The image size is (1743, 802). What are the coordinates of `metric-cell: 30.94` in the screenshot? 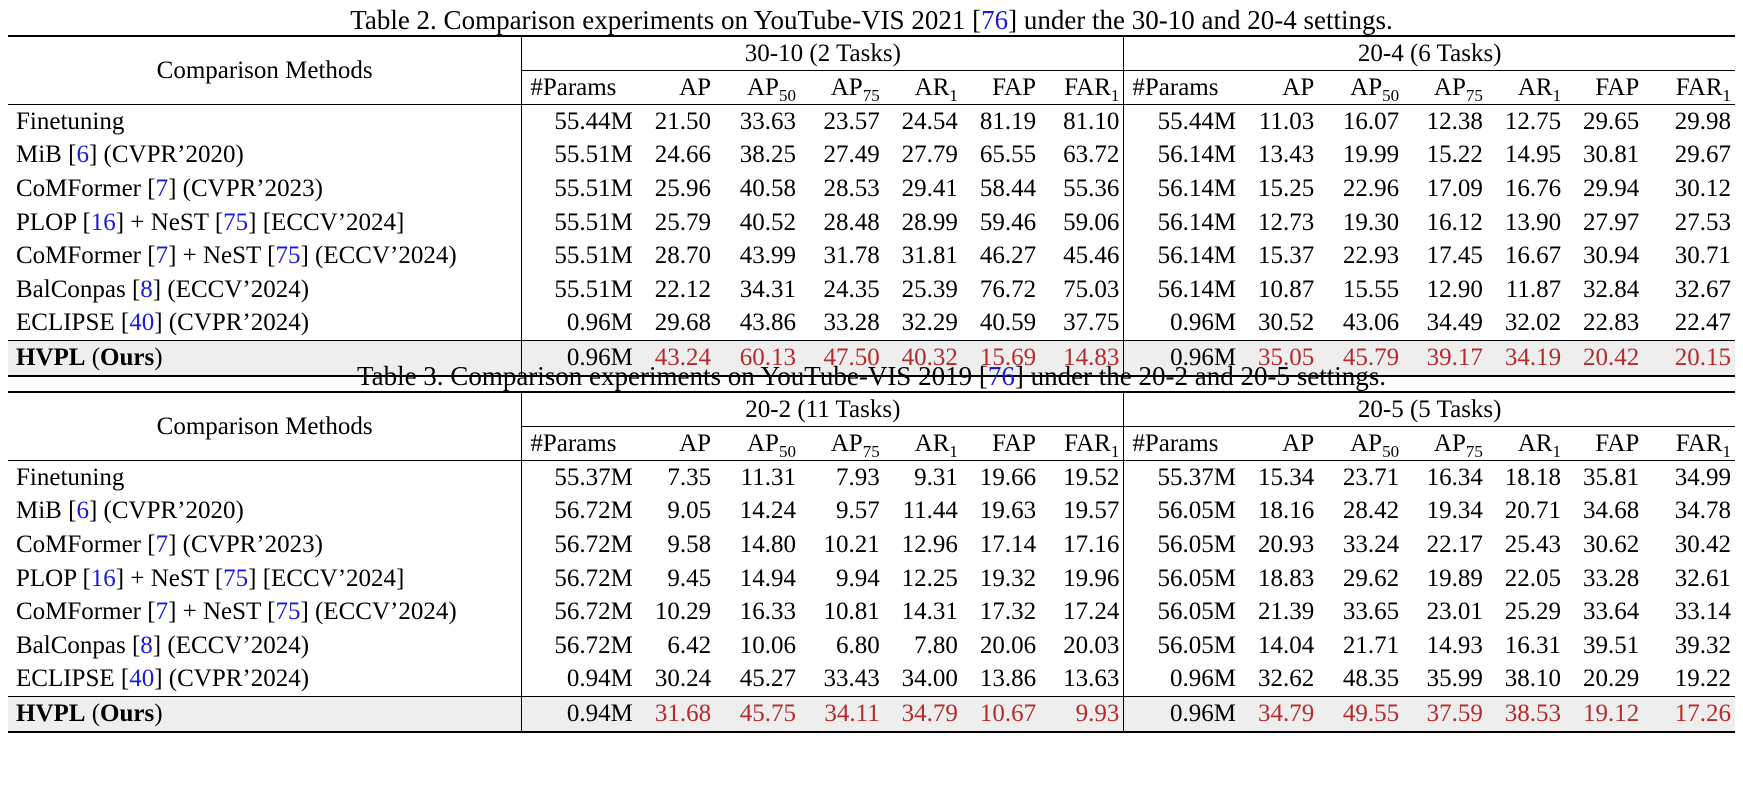 It's located at (1611, 256).